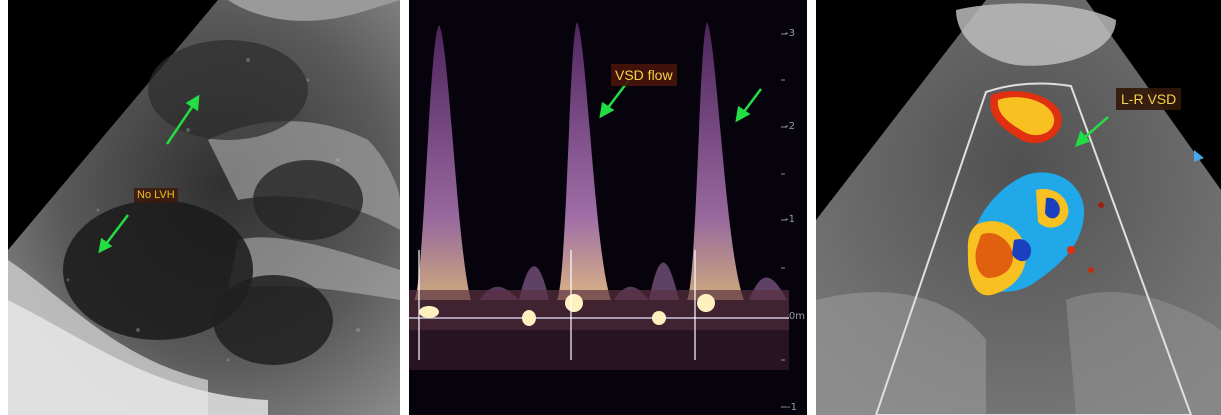 This screenshot has width=1221, height=415. Describe the element at coordinates (644, 75) in the screenshot. I see `vsd-flow-label: VSD flow` at that location.